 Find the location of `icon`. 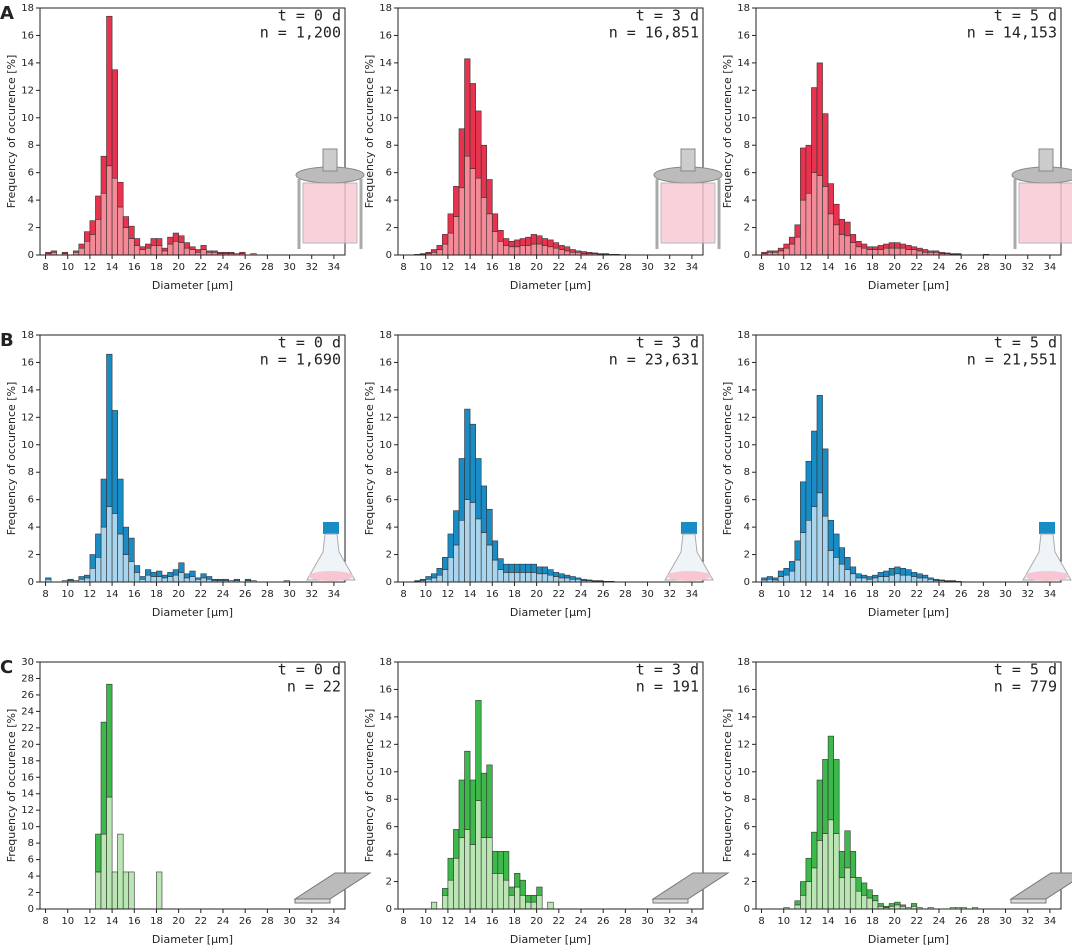

icon is located at coordinates (330, 198).